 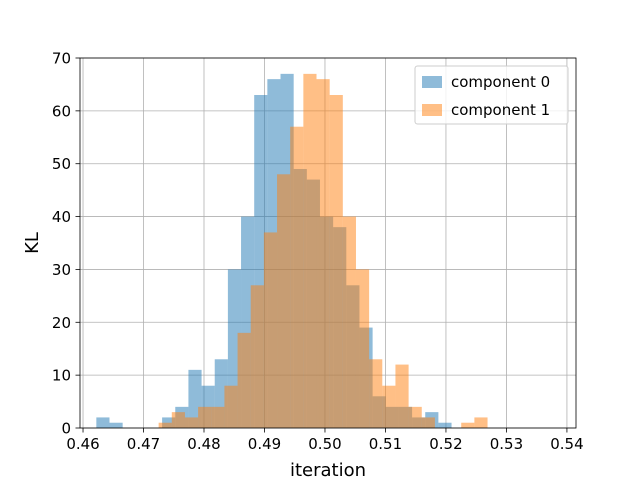 What do you see at coordinates (61, 376) in the screenshot?
I see `y-tick-label: 10` at bounding box center [61, 376].